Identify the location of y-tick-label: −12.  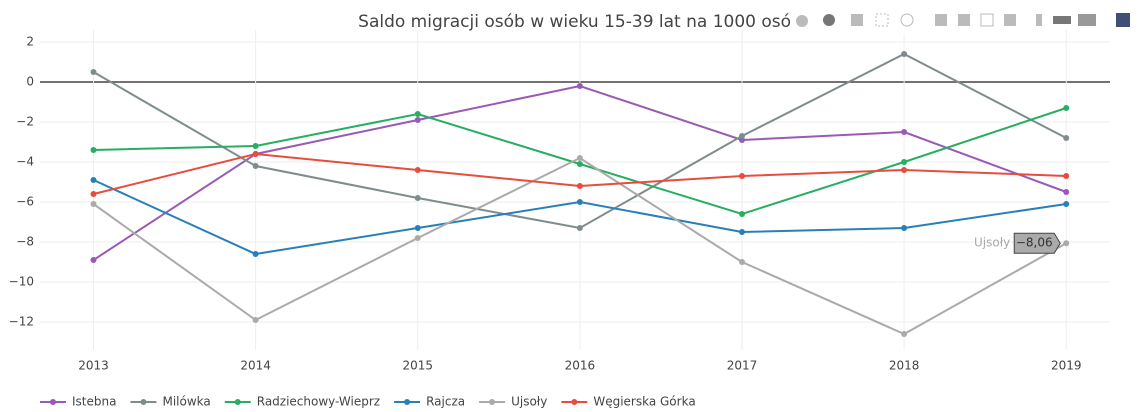
(21, 322).